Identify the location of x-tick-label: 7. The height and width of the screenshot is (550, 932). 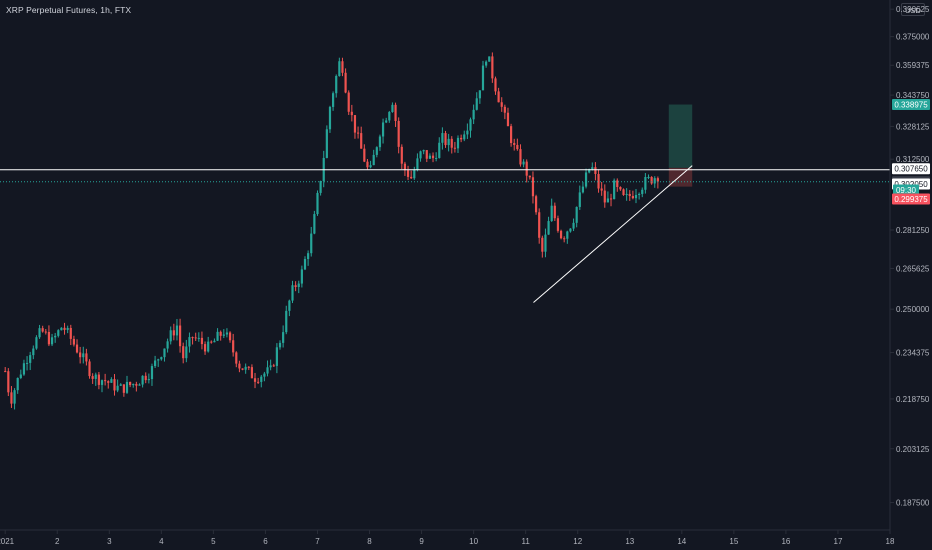
(317, 541).